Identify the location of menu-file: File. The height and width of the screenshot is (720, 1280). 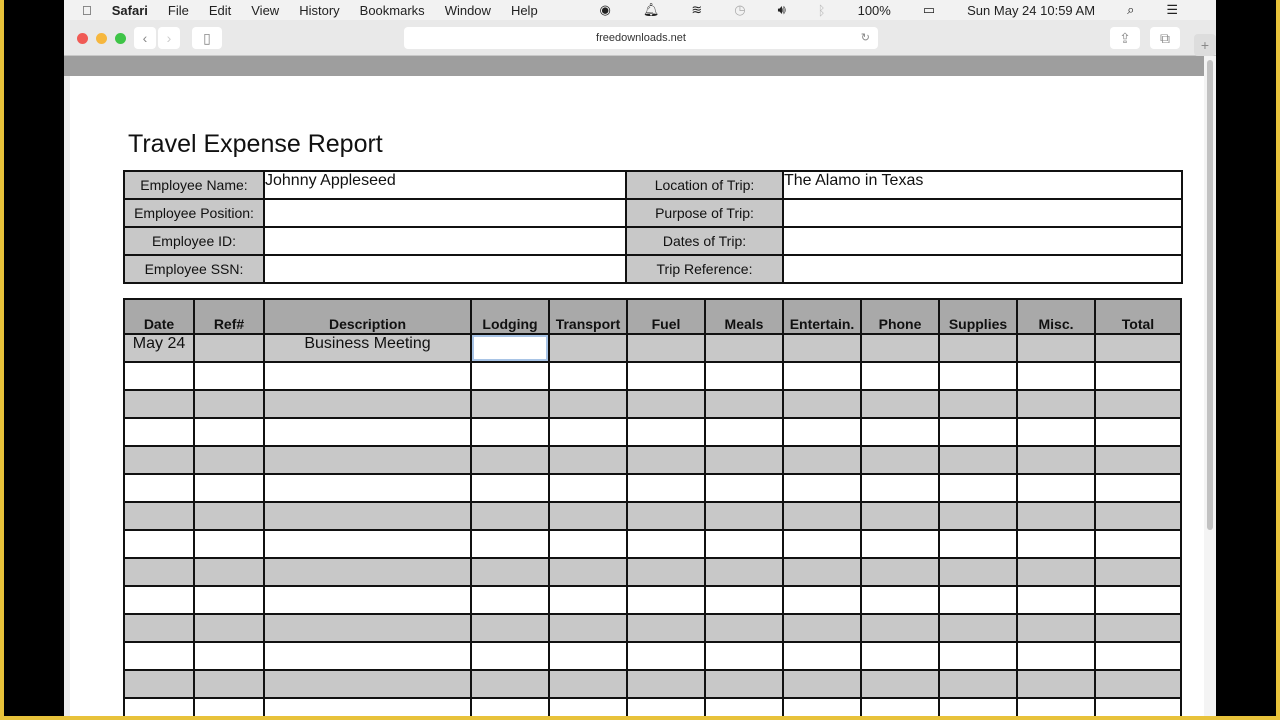
(173, 10).